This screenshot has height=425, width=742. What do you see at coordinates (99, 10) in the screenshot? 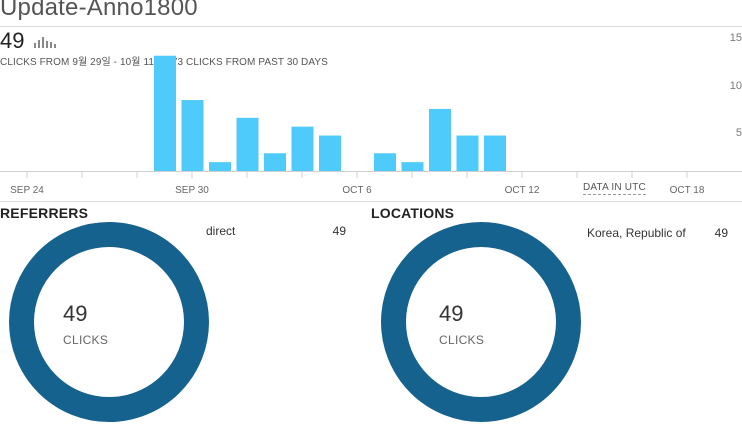
I see `link-title: Update-Anno1800` at bounding box center [99, 10].